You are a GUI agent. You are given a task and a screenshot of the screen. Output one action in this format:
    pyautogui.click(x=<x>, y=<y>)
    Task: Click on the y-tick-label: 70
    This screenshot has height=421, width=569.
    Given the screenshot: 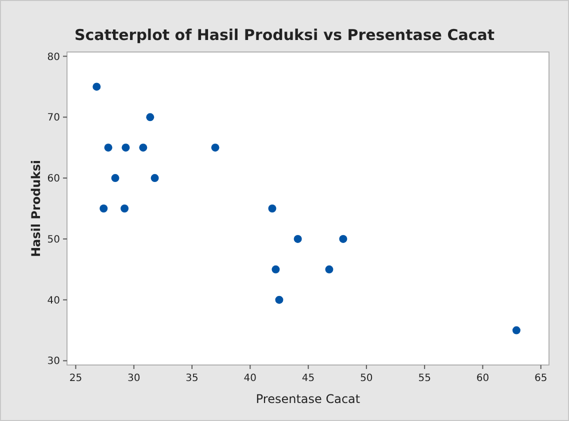 What is the action you would take?
    pyautogui.click(x=53, y=118)
    